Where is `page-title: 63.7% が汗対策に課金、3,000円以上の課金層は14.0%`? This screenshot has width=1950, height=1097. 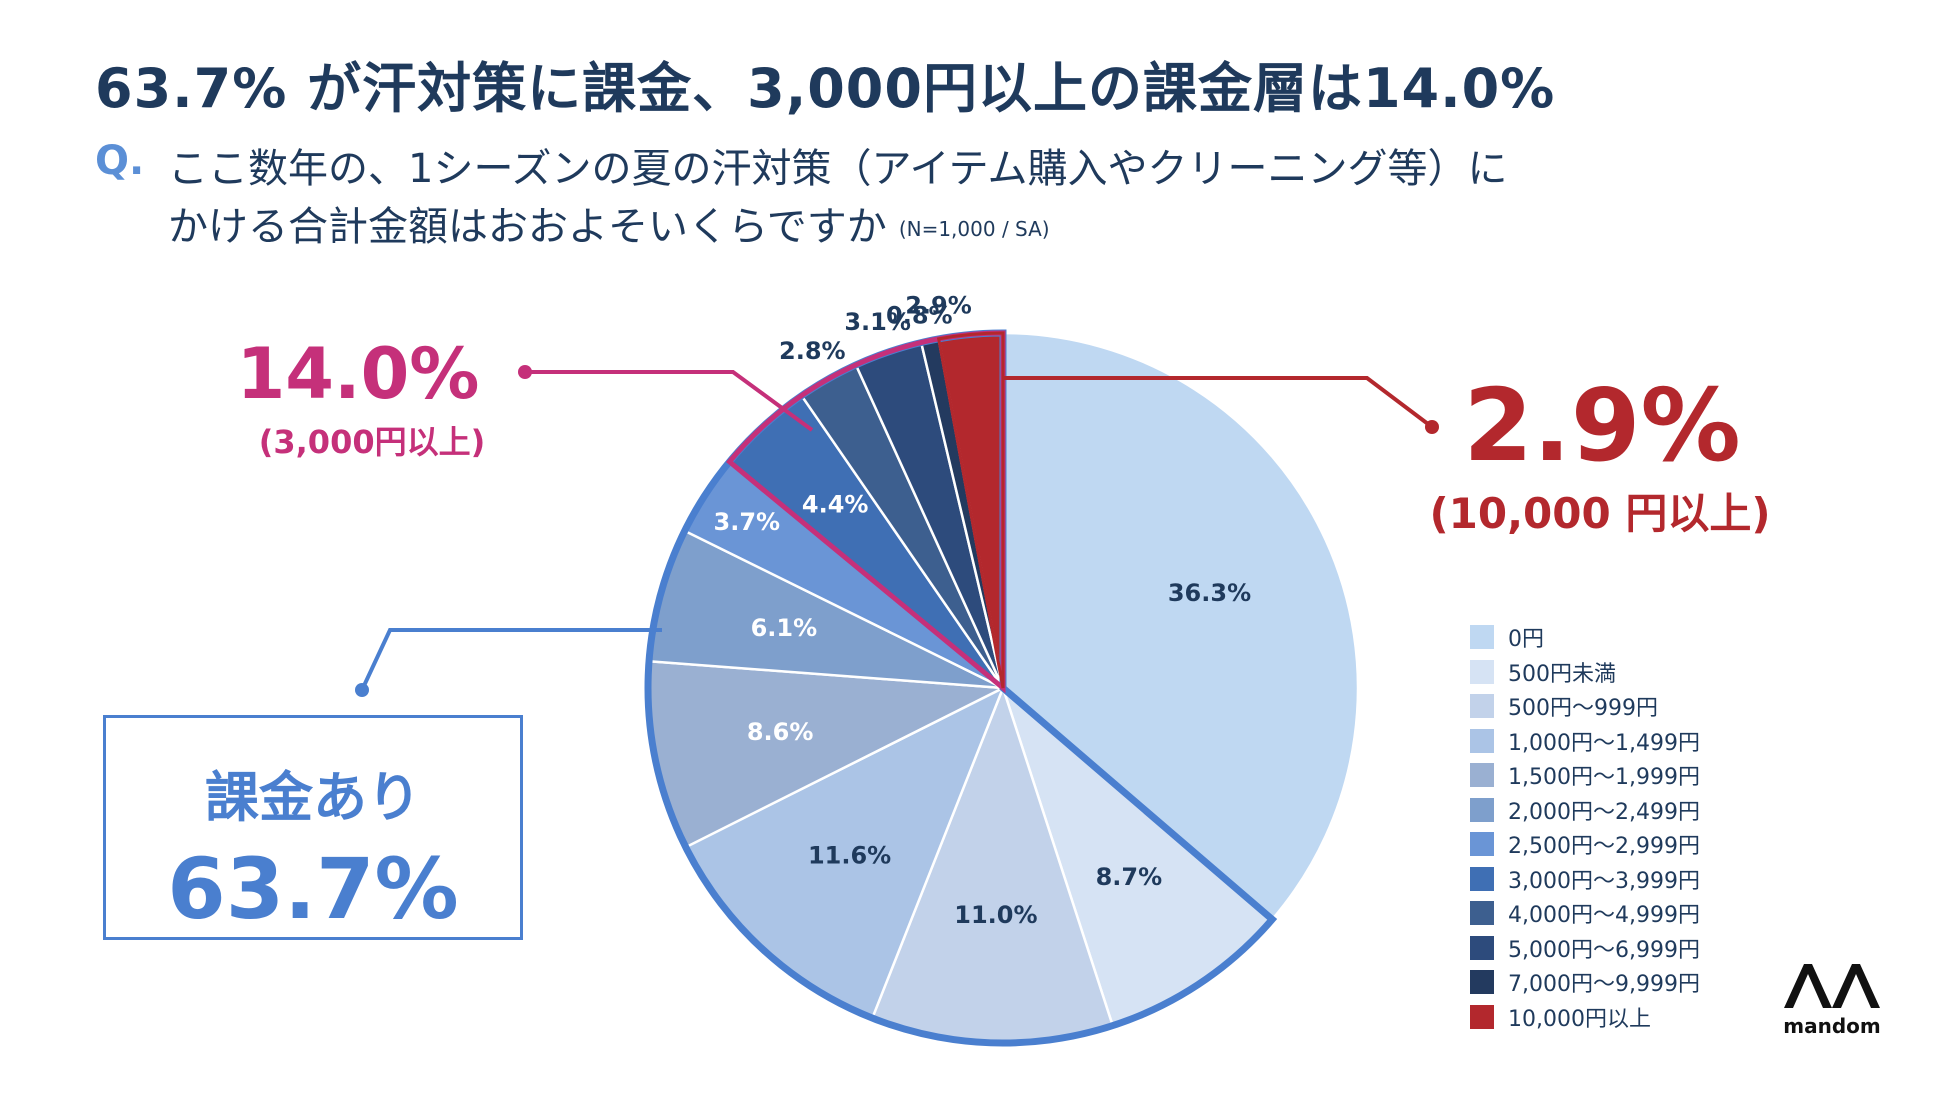
page-title: 63.7% が汗対策に課金、3,000円以上の課金層は14.0% is located at coordinates (825, 88).